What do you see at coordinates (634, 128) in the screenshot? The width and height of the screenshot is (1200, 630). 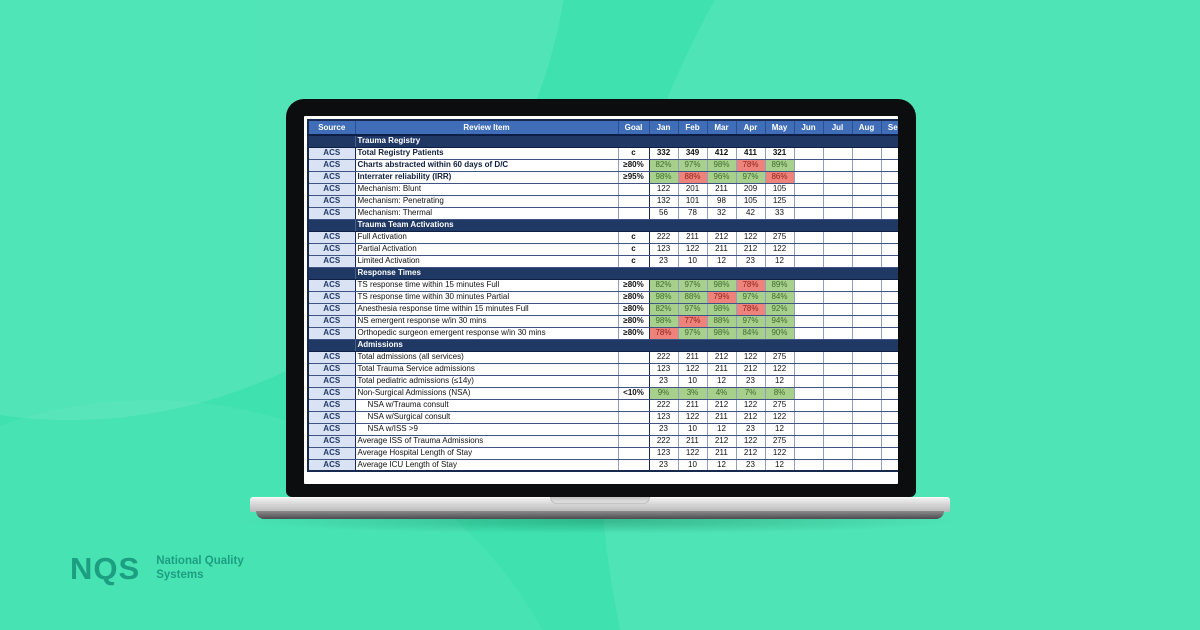 I see `column-header-goal: Goal` at bounding box center [634, 128].